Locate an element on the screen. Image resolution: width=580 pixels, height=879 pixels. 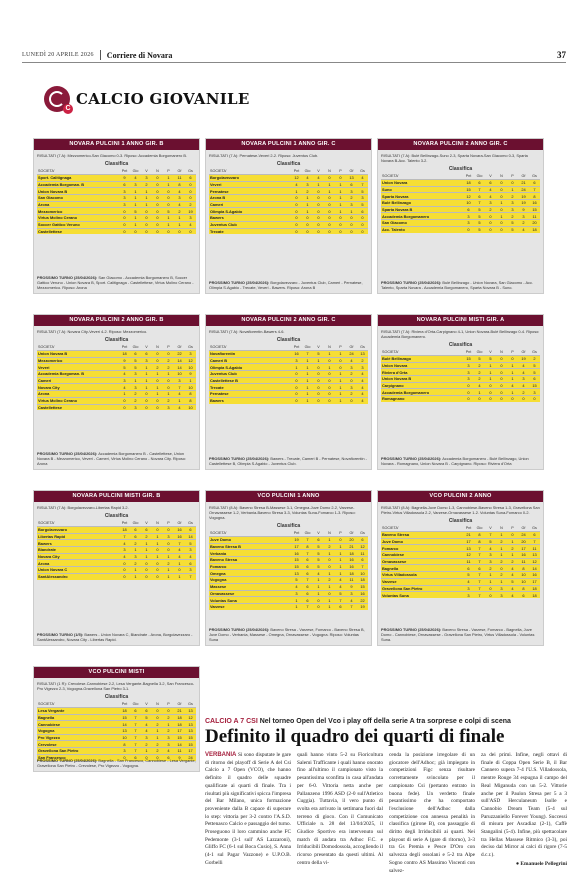
stat-cell: 19 is located at coordinates (296, 540).